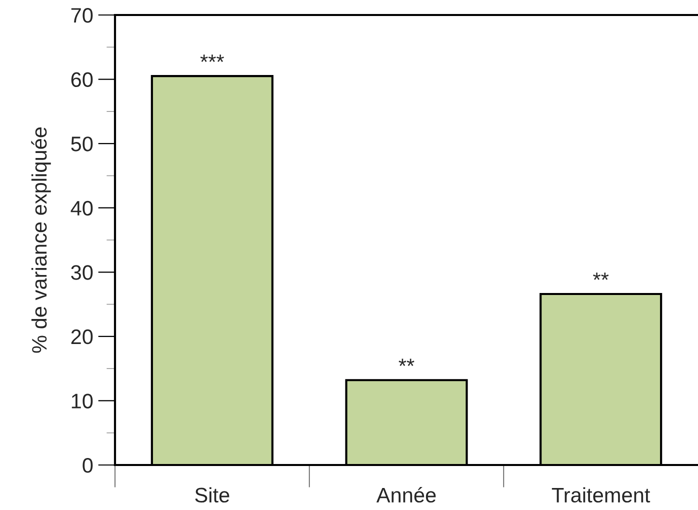  Describe the element at coordinates (82, 144) in the screenshot. I see `y-tick-label: 50` at that location.